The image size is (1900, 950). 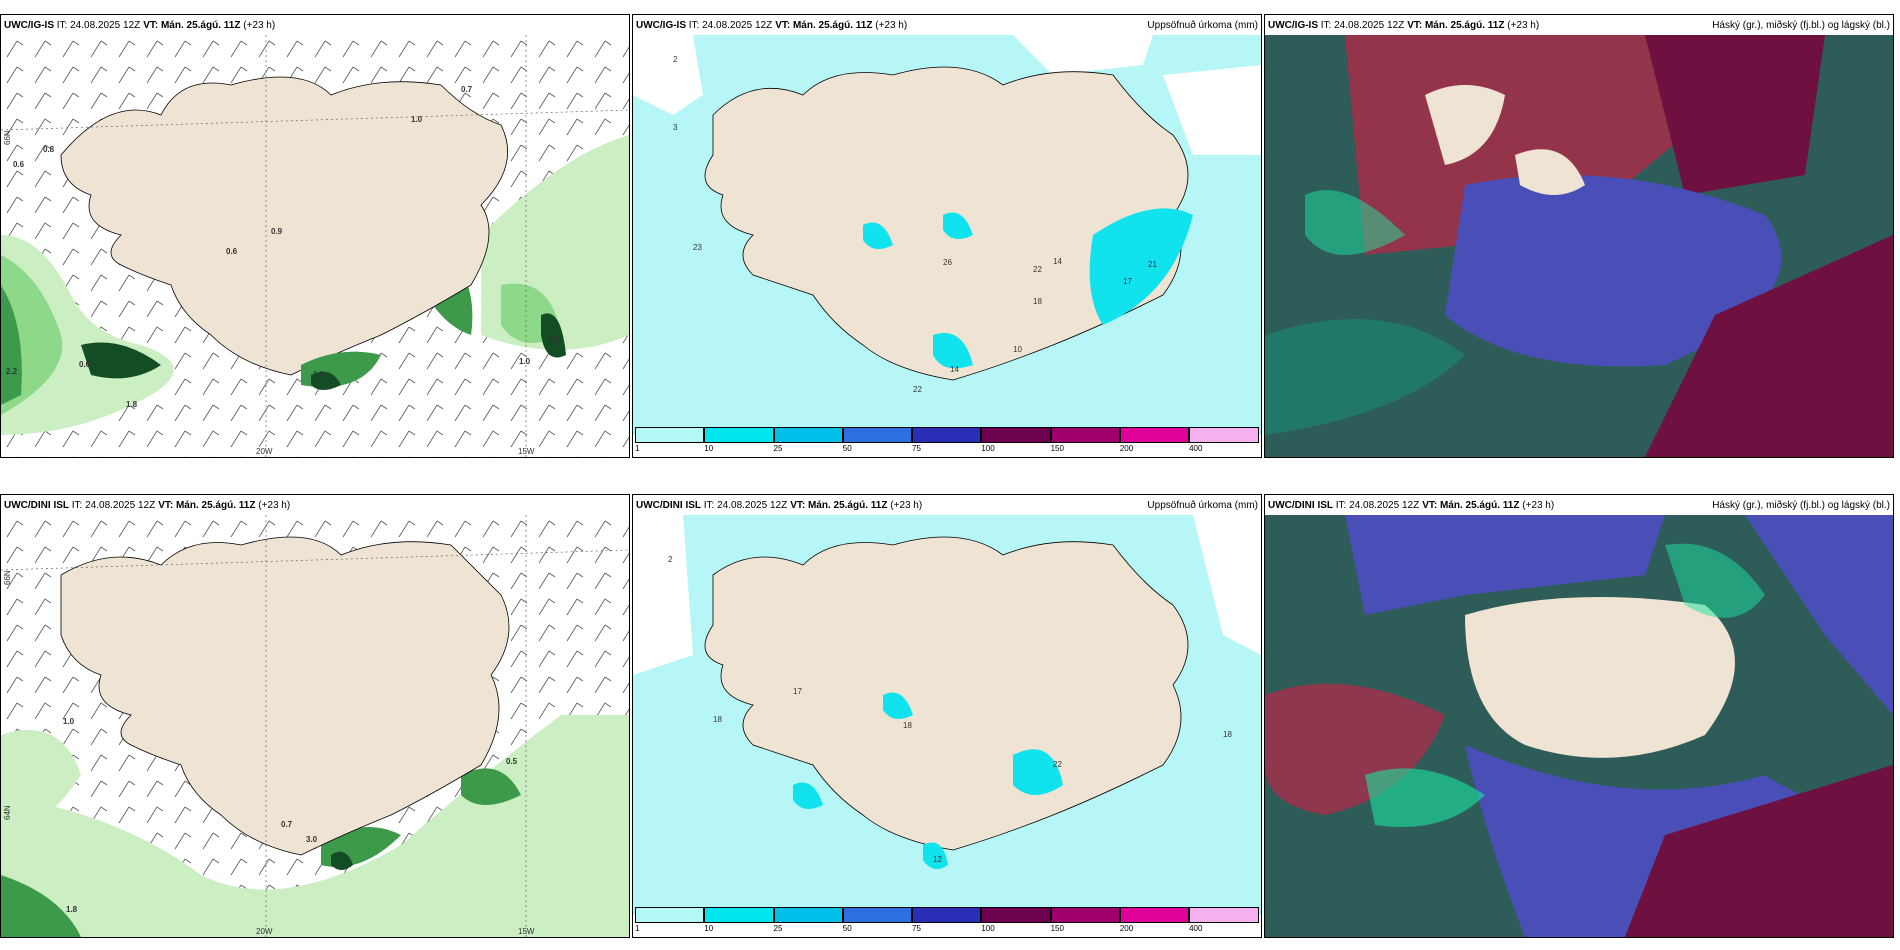 What do you see at coordinates (1057, 261) in the screenshot?
I see `value-label: 14` at bounding box center [1057, 261].